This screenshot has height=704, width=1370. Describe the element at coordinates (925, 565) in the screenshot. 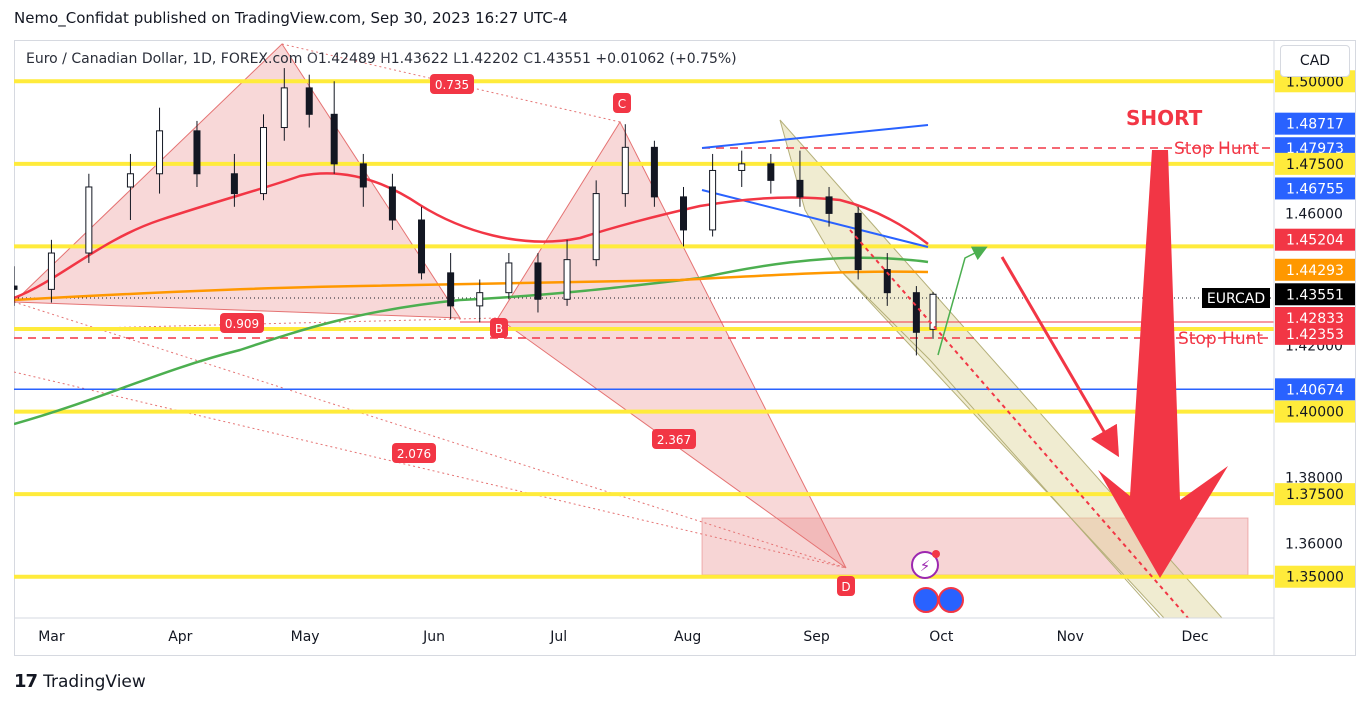

I see `lightning-event-icon` at that location.